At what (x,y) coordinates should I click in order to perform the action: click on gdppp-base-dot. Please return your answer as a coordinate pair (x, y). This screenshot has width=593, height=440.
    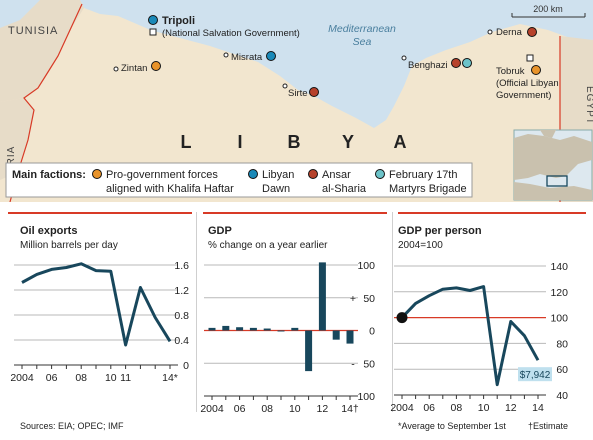
    Looking at the image, I should click on (402, 318).